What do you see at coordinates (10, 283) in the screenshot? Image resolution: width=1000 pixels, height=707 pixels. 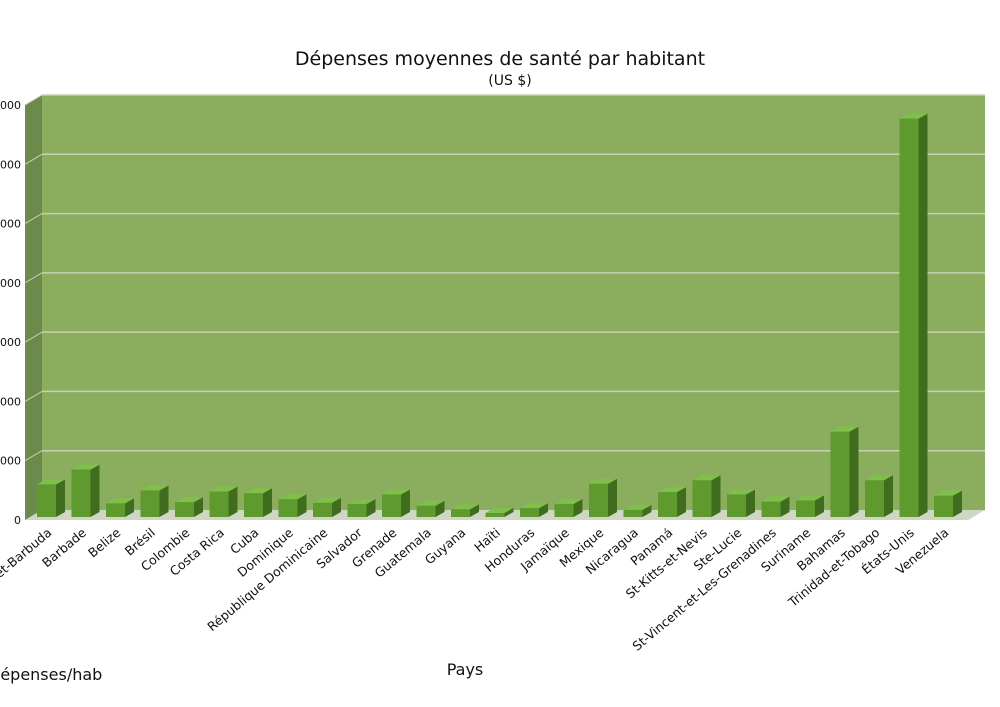 I see `y-tick-label: 4000` at bounding box center [10, 283].